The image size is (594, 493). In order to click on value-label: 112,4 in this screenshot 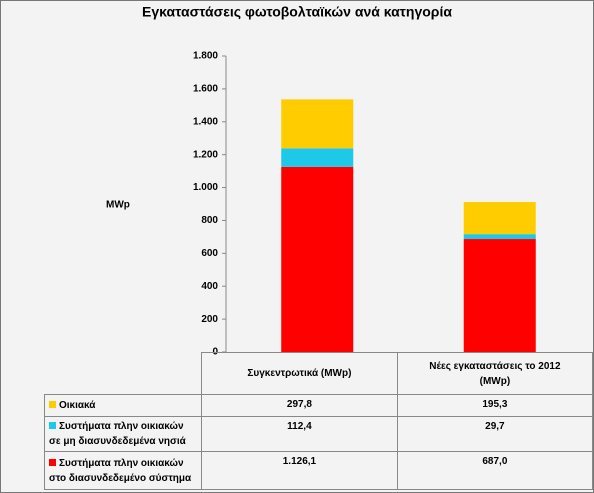, I will do `click(299, 434)`.